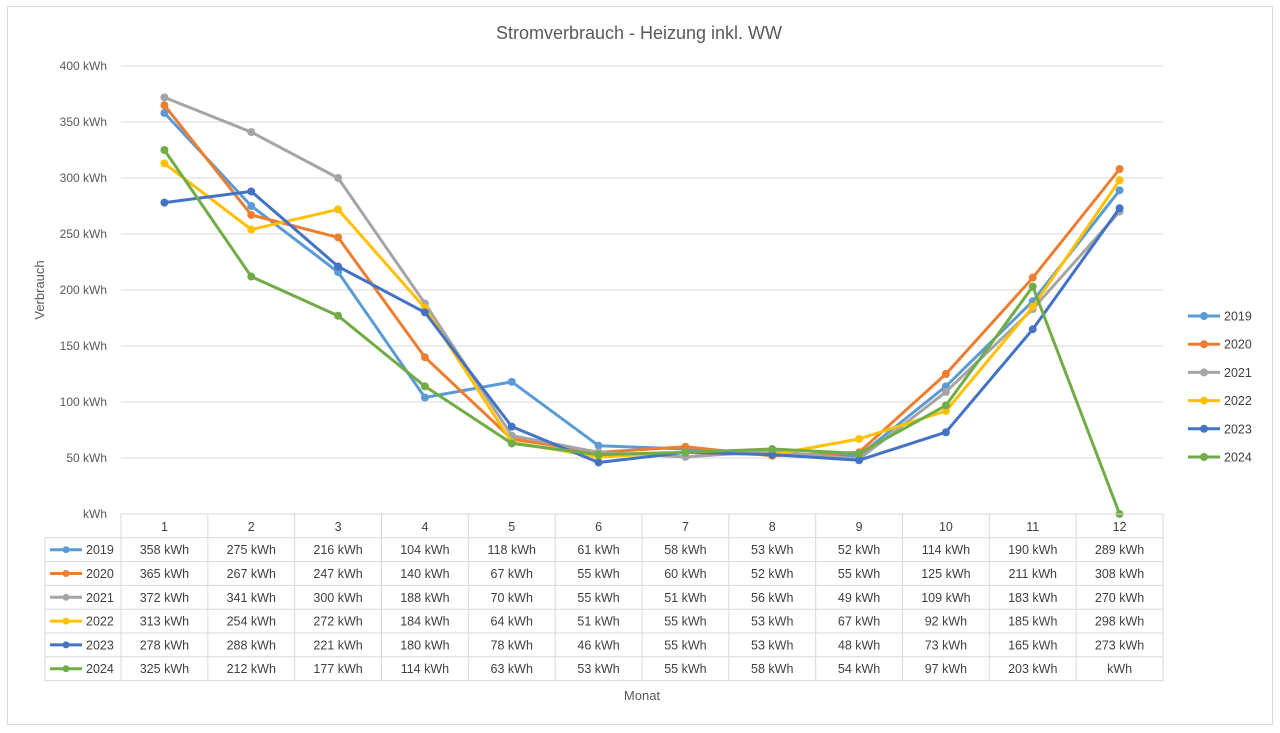 This screenshot has width=1280, height=733. I want to click on table-cell: kWh, so click(1119, 669).